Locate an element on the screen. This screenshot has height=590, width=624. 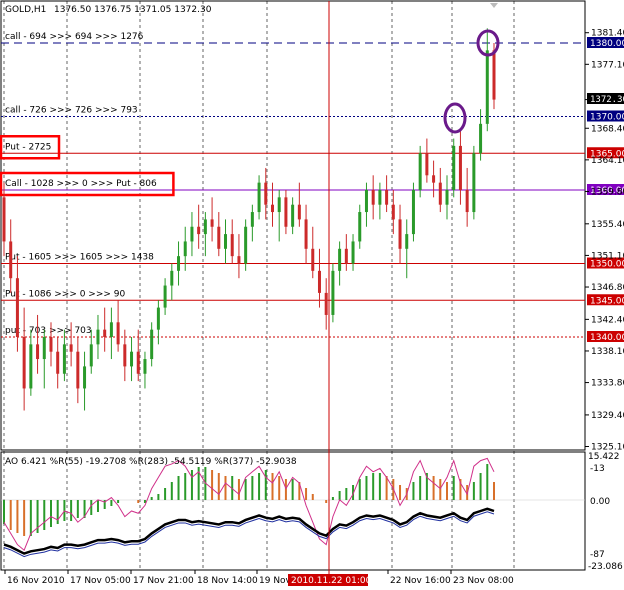
indicator-top-value: 15.422 is located at coordinates (604, 457).